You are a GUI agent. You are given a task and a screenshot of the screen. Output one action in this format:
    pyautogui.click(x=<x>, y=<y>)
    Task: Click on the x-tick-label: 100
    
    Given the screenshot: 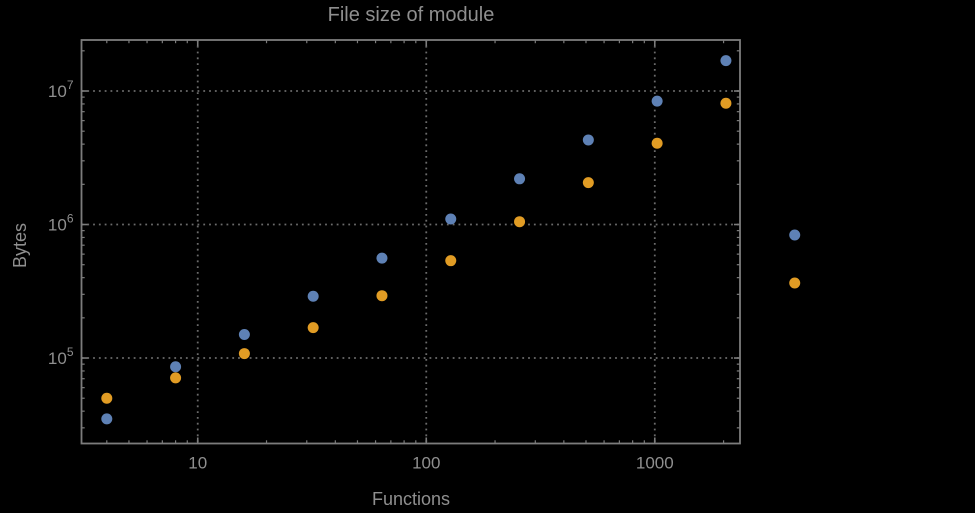 What is the action you would take?
    pyautogui.click(x=426, y=463)
    